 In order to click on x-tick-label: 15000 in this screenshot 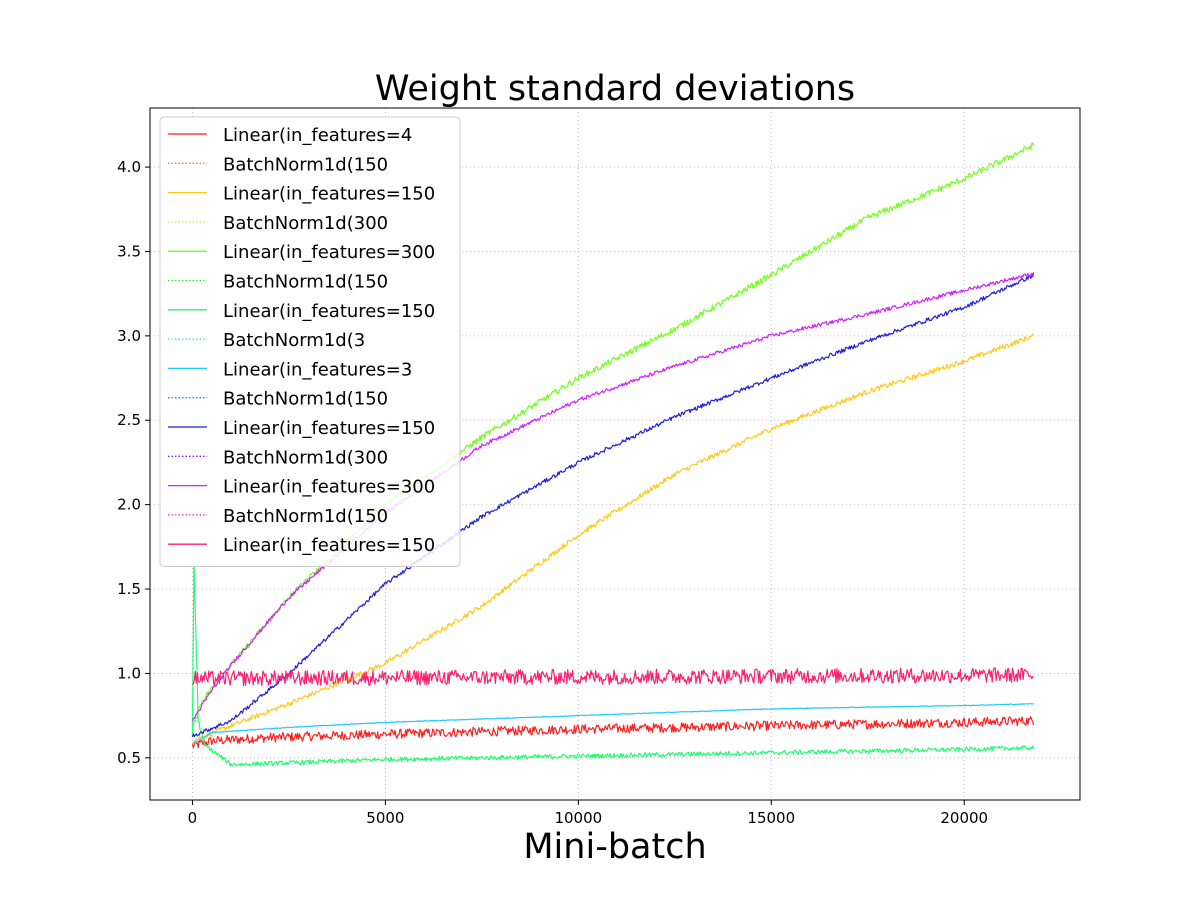, I will do `click(771, 818)`.